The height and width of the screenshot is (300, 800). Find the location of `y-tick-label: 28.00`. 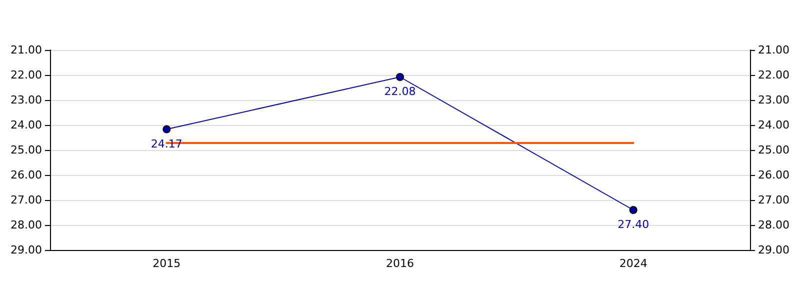

y-tick-label: 28.00 is located at coordinates (26, 225).